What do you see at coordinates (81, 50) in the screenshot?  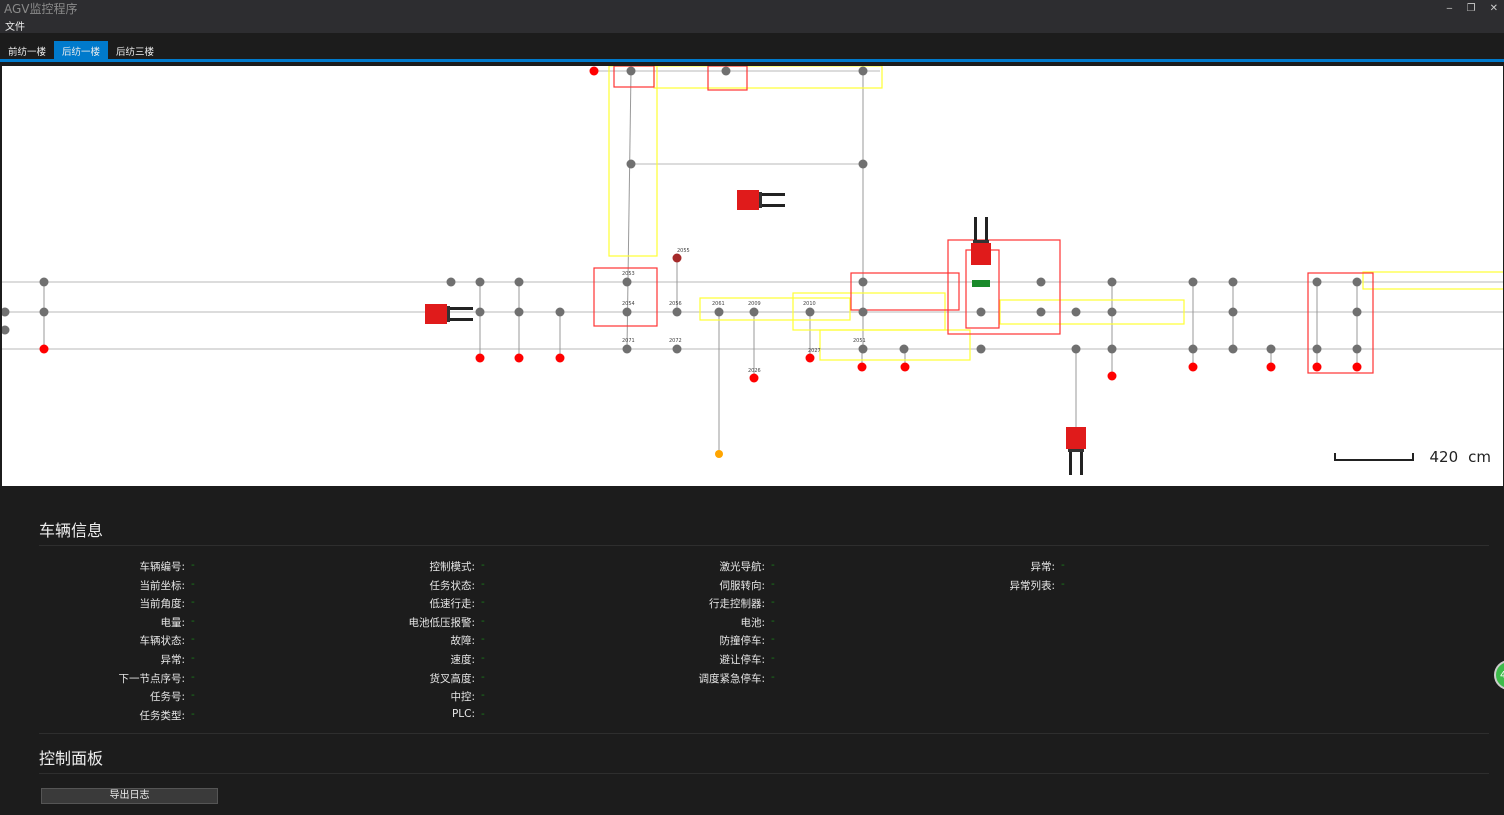 I see `tab-back-floor1: 后纺一楼` at bounding box center [81, 50].